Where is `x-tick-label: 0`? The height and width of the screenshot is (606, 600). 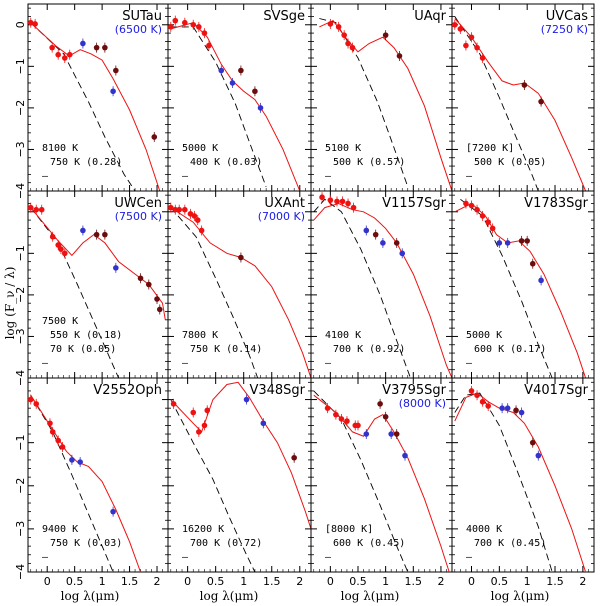
x-tick-label: 0 is located at coordinates (187, 581).